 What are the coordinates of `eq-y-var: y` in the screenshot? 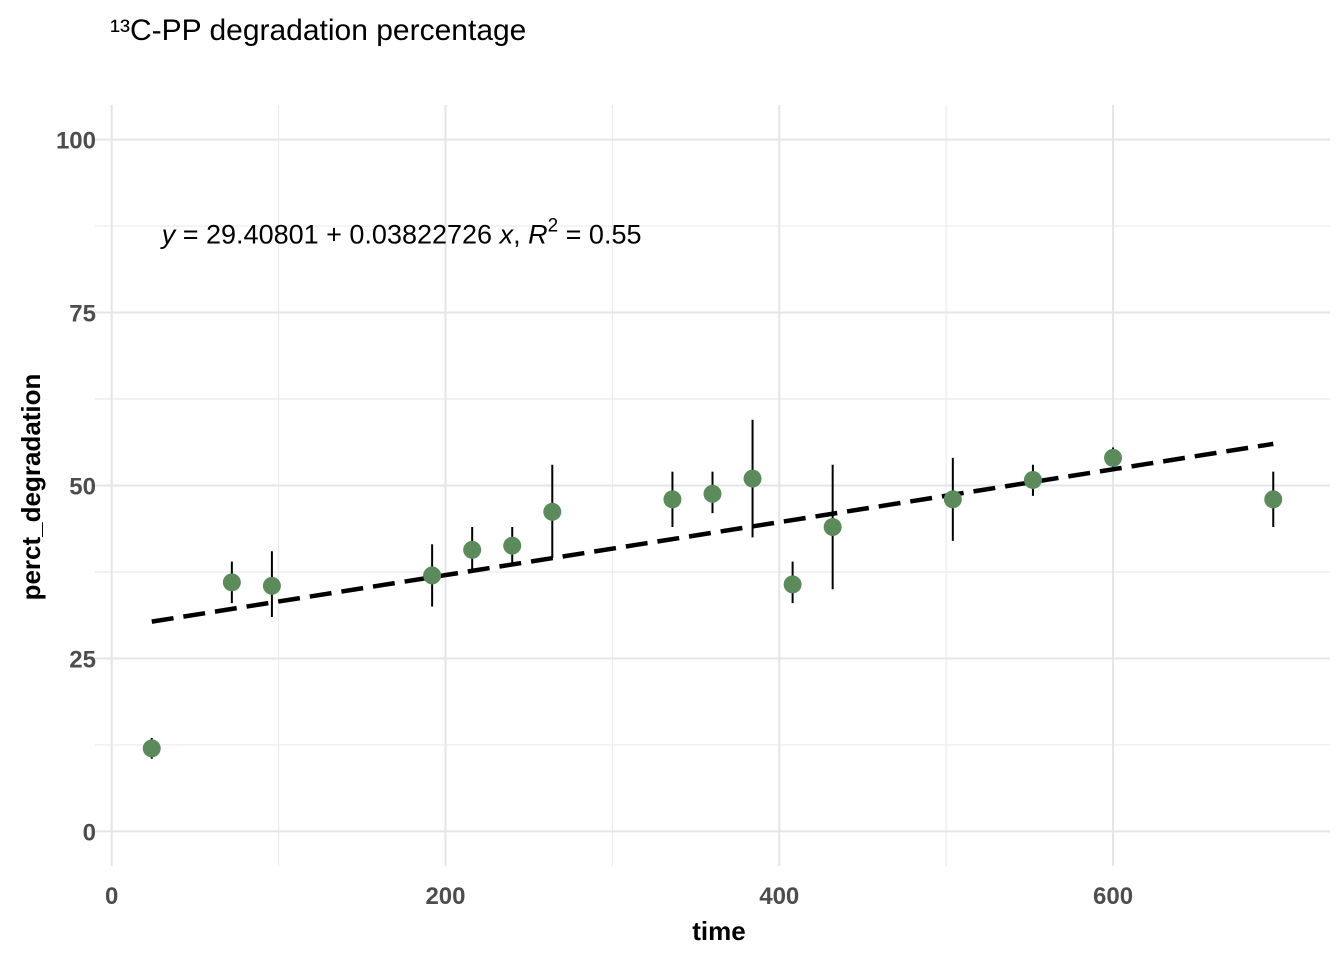 It's located at (168, 234).